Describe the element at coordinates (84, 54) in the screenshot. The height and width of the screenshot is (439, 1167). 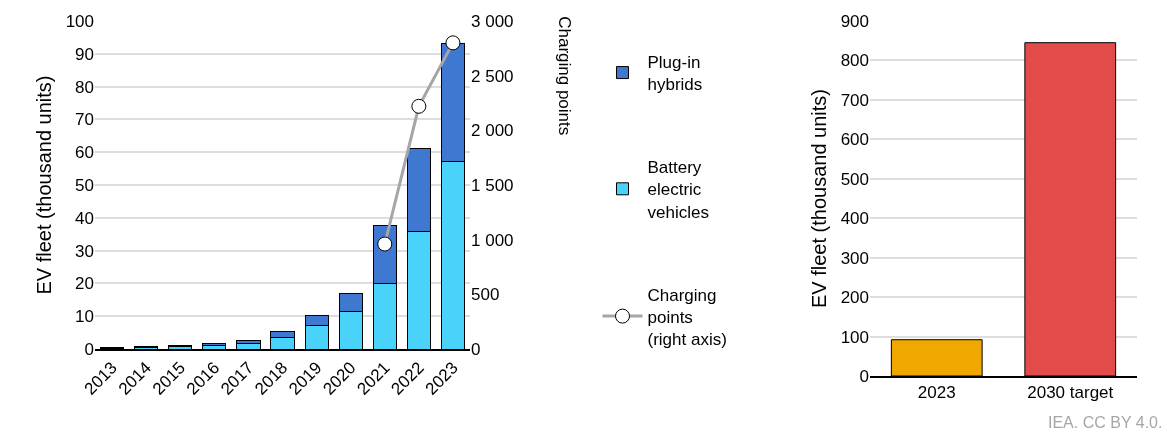
I see `y-tick-label: 90` at that location.